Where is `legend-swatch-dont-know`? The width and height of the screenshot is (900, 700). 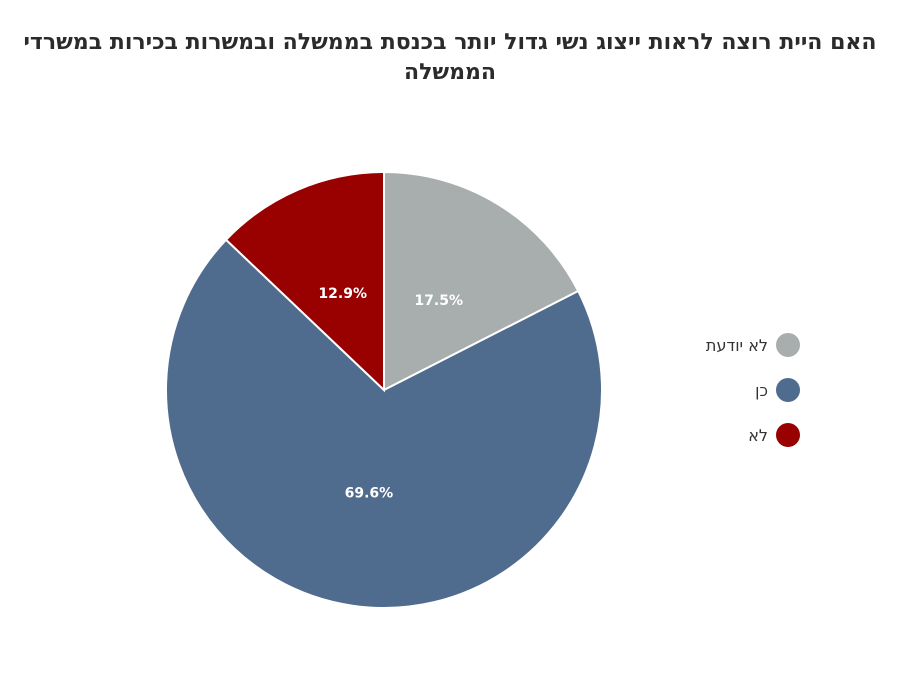 legend-swatch-dont-know is located at coordinates (788, 345).